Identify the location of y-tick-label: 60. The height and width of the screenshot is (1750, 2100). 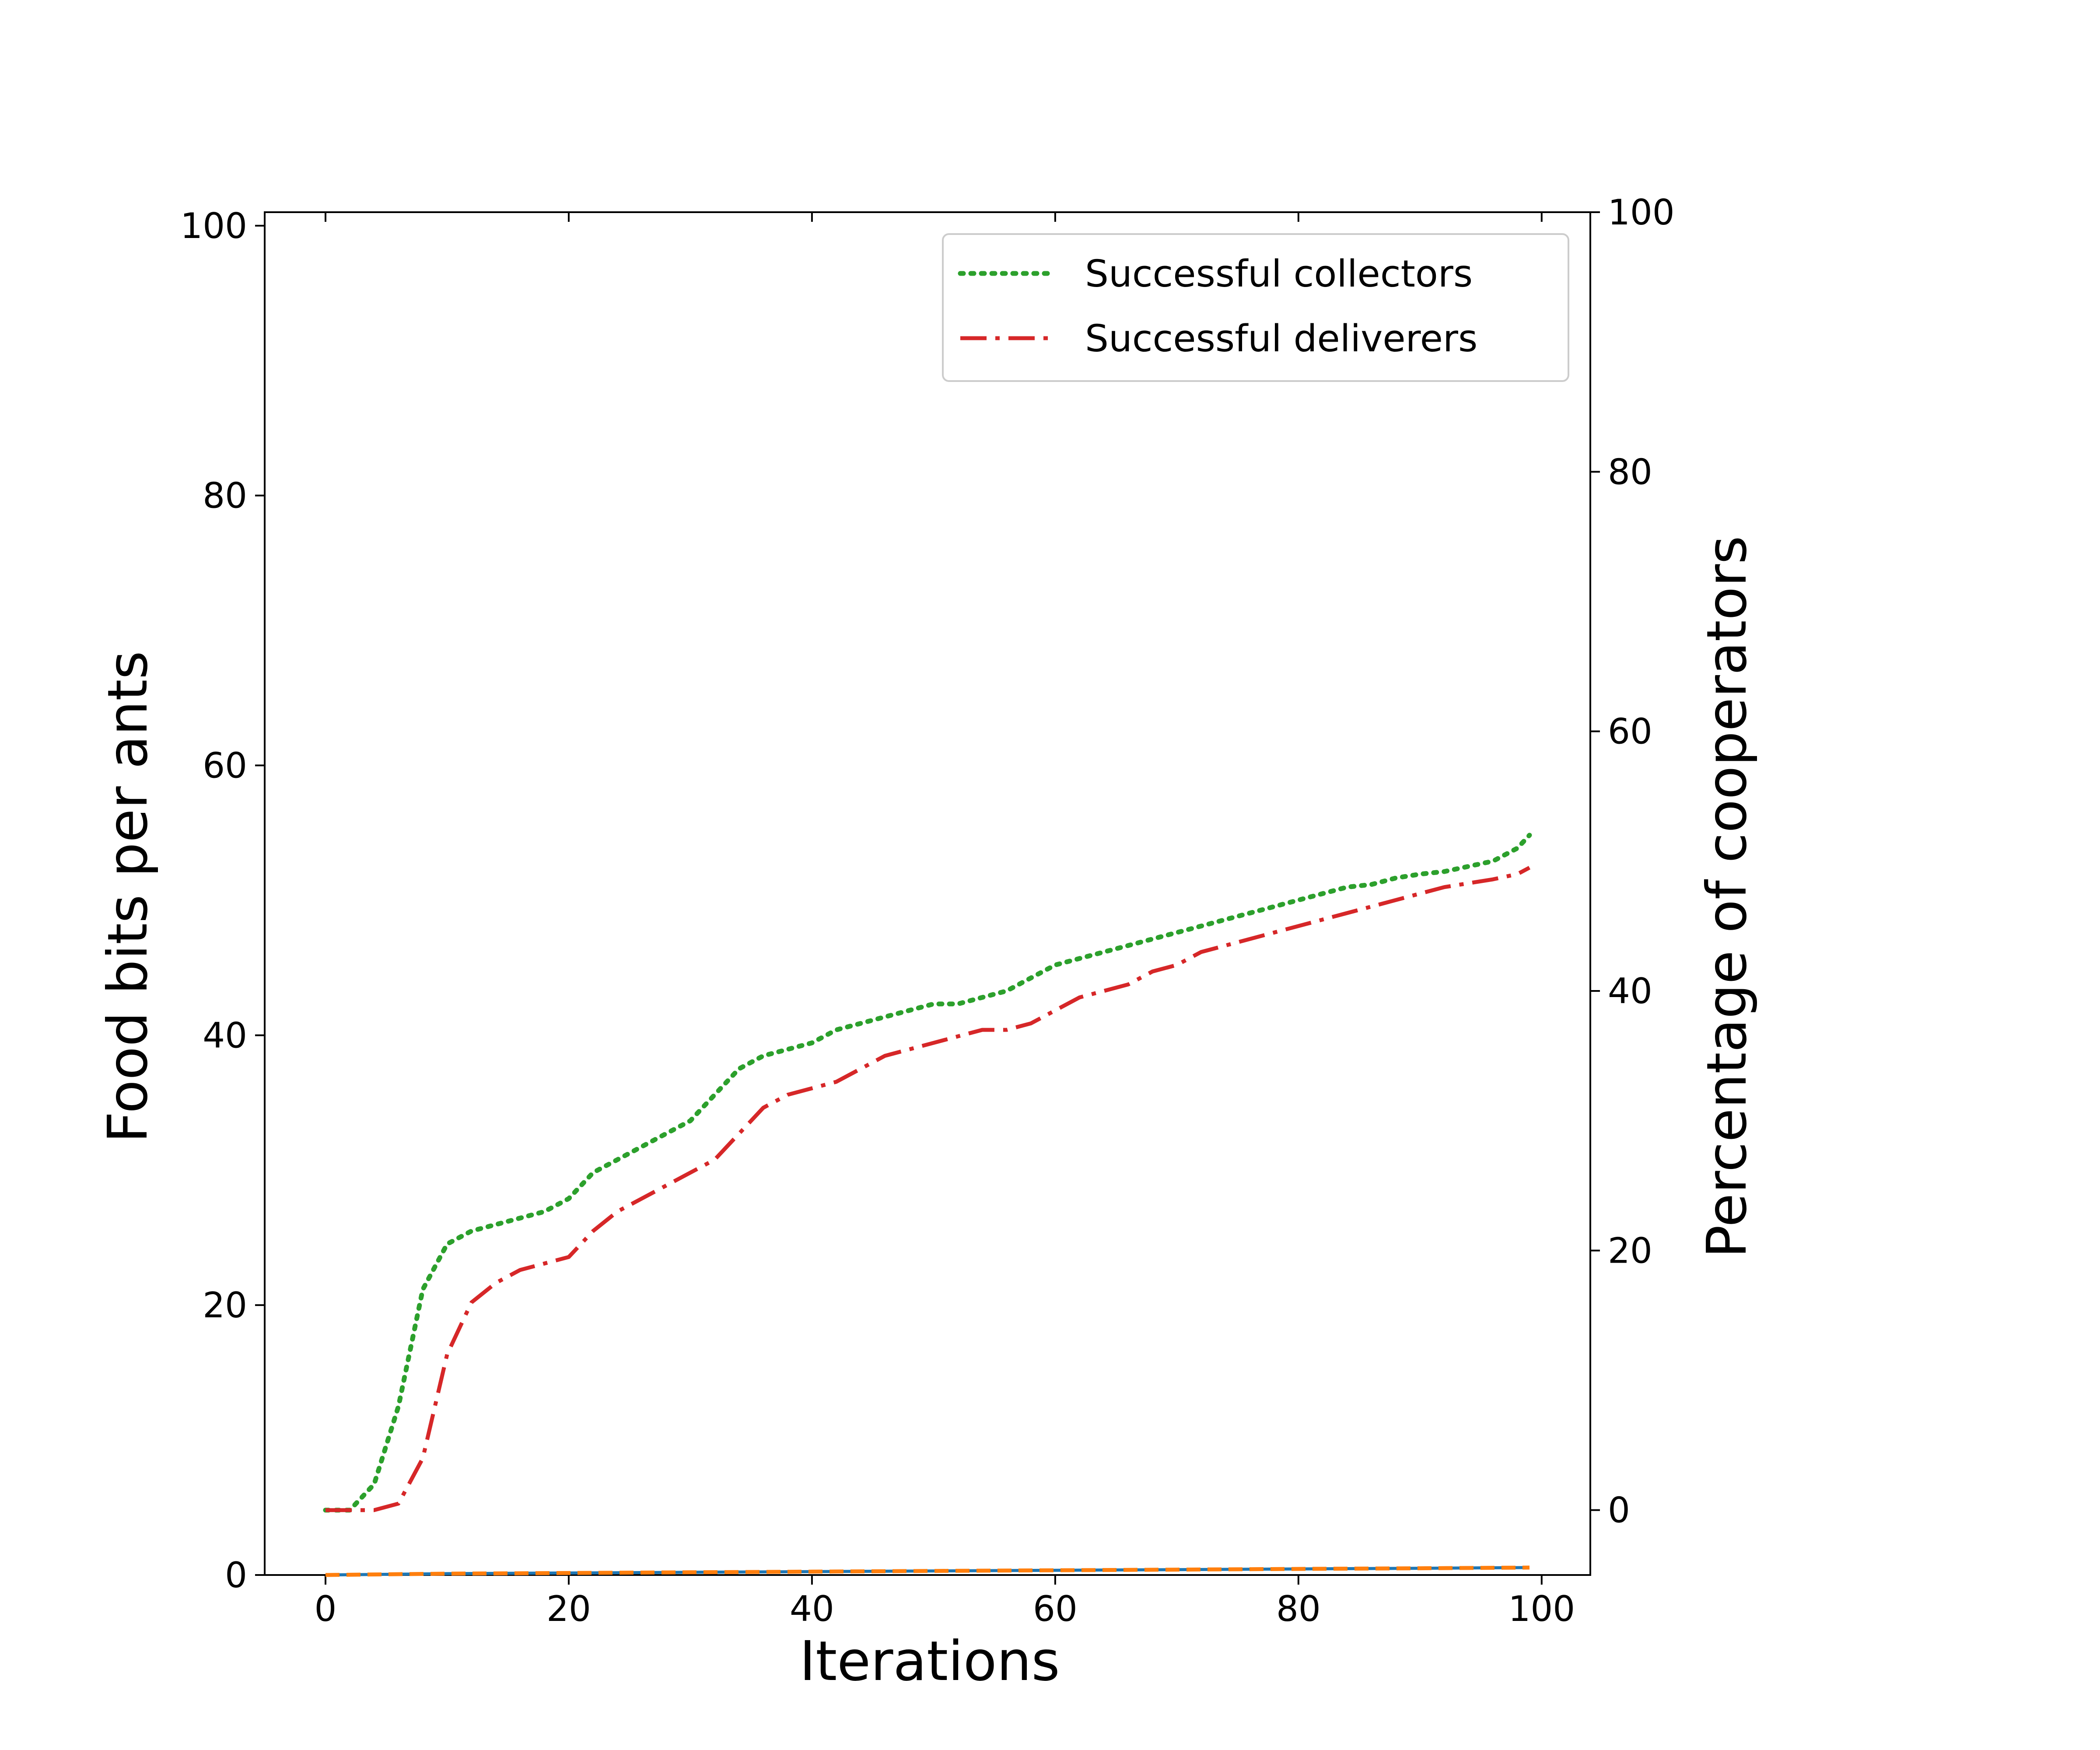
(225, 766).